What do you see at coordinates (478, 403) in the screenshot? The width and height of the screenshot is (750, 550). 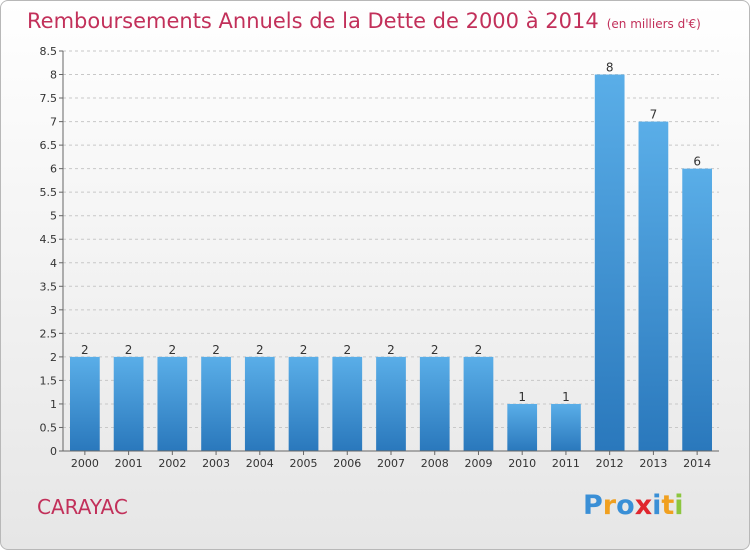 I see `bar-2009` at bounding box center [478, 403].